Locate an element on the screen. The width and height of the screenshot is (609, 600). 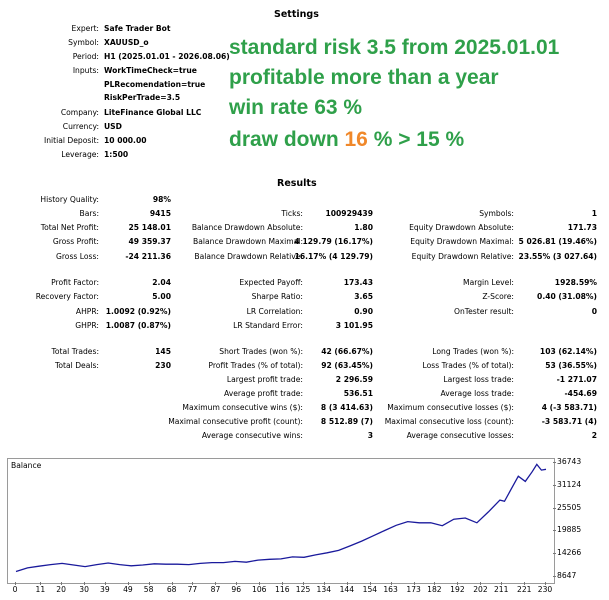
results-value: 145 is located at coordinates (163, 351).